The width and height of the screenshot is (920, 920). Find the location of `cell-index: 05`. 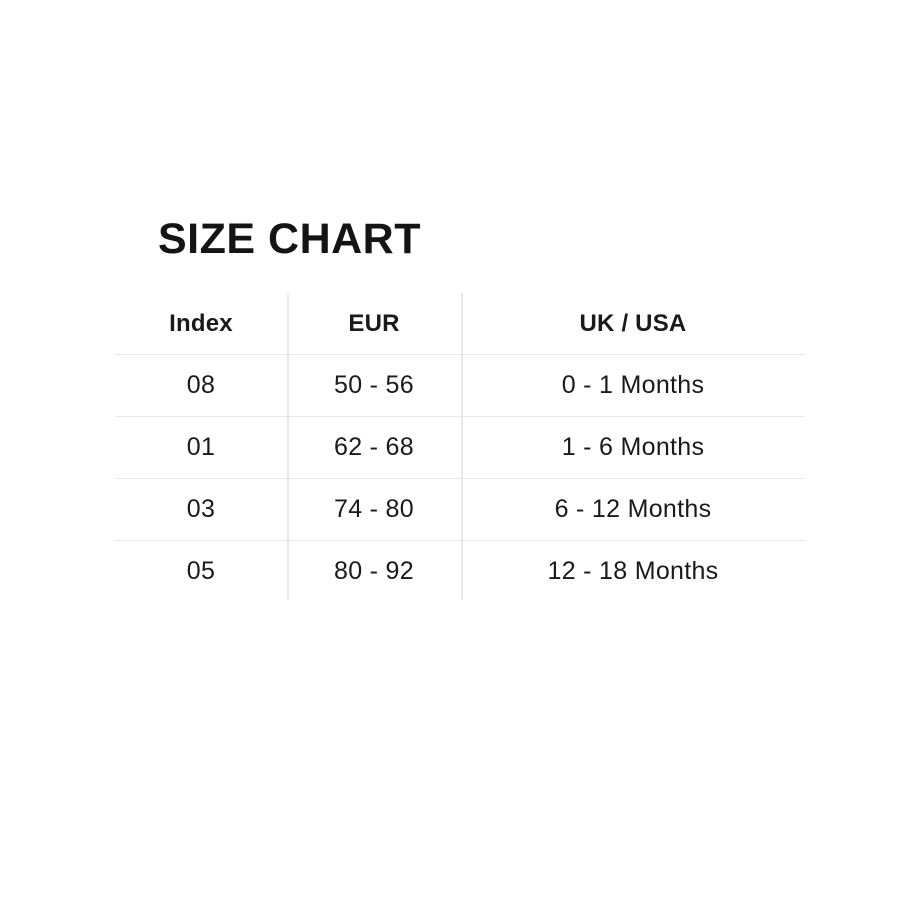

cell-index: 05 is located at coordinates (201, 571).